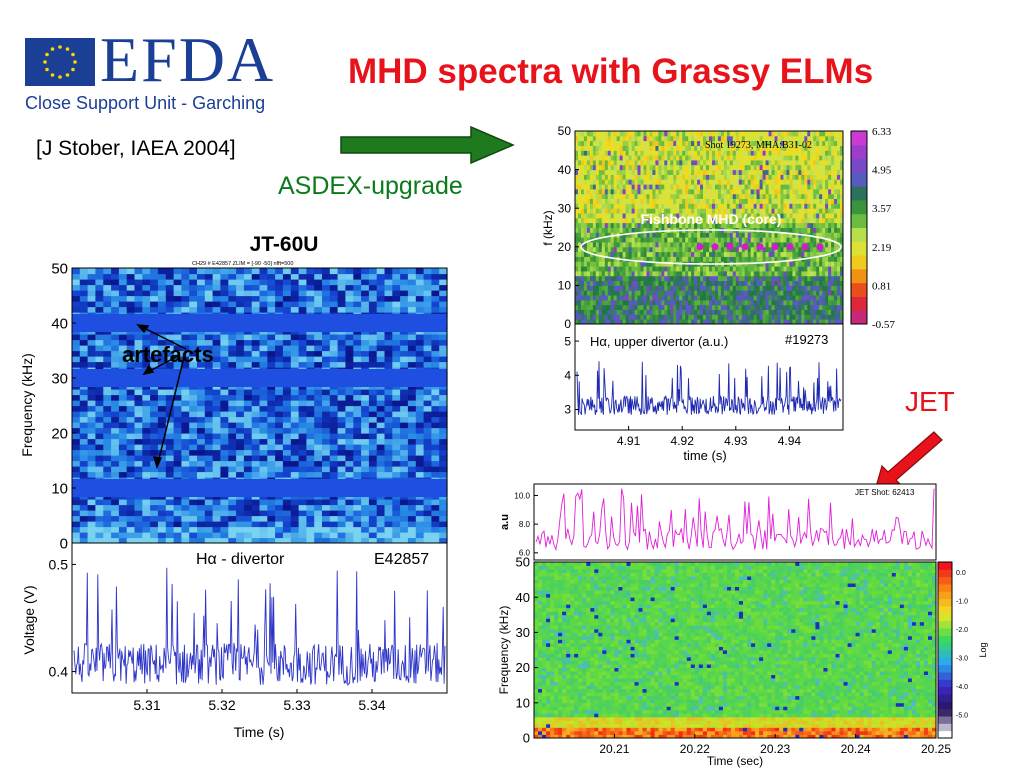  Describe the element at coordinates (962, 687) in the screenshot. I see `jet-colorbar-label: -4.0` at that location.